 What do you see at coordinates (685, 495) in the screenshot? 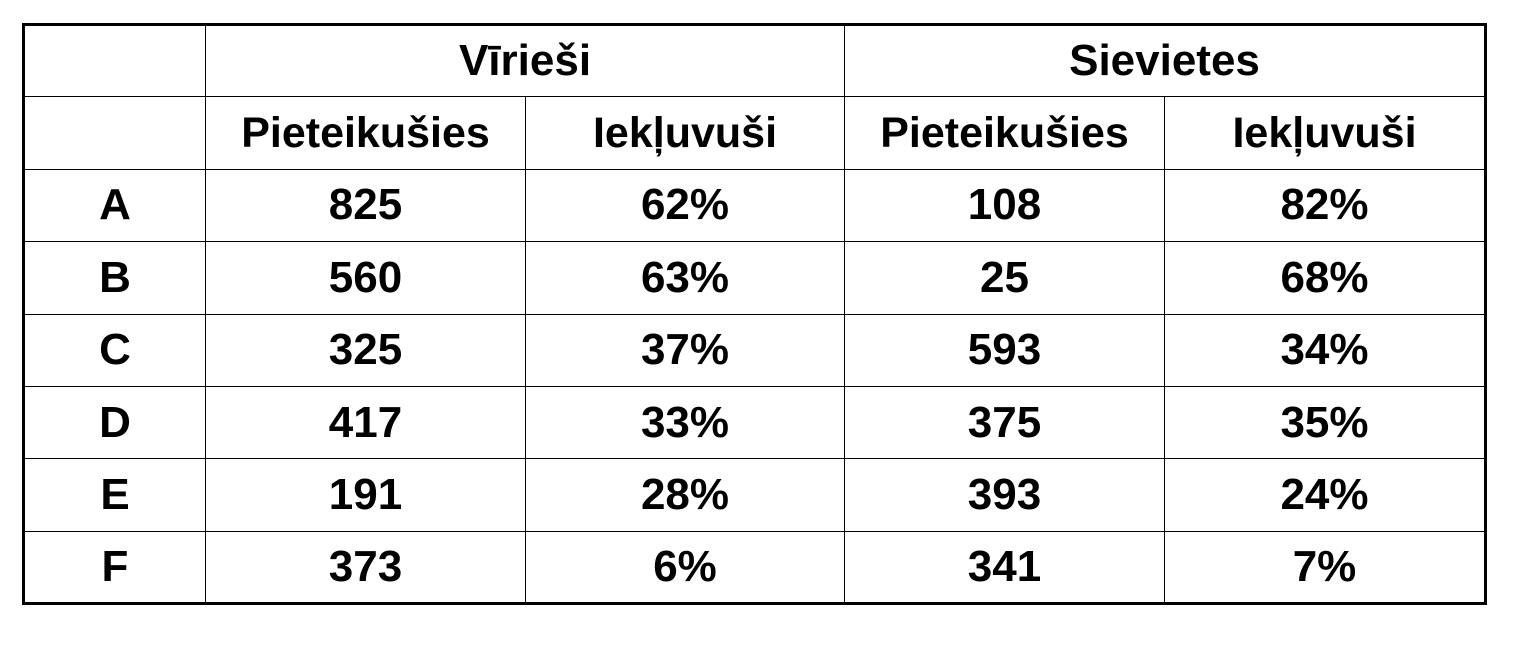
I see `table-cell: 28%` at bounding box center [685, 495].